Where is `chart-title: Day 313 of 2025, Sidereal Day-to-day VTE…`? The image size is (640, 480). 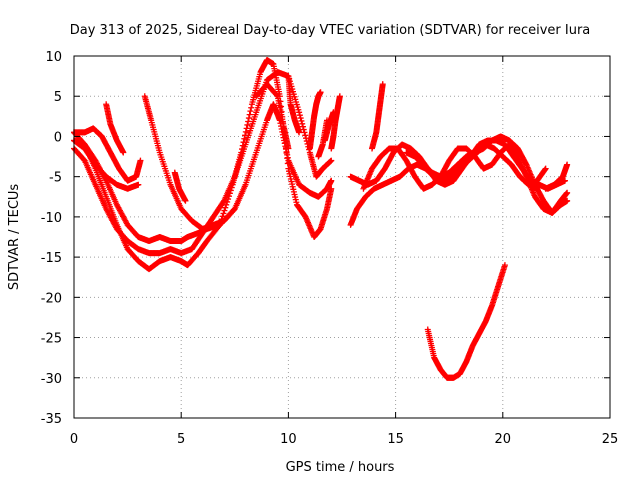 chart-title: Day 313 of 2025, Sidereal Day-to-day VTE… is located at coordinates (330, 30).